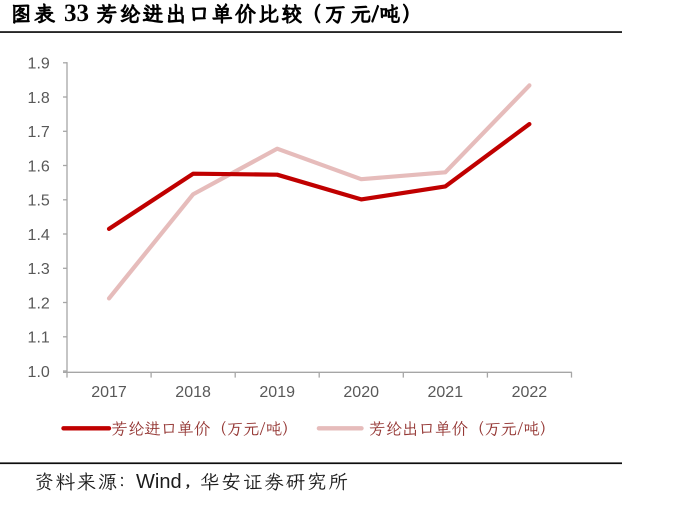 The height and width of the screenshot is (505, 695). What do you see at coordinates (446, 392) in the screenshot?
I see `svg-text: 2021` at bounding box center [446, 392].